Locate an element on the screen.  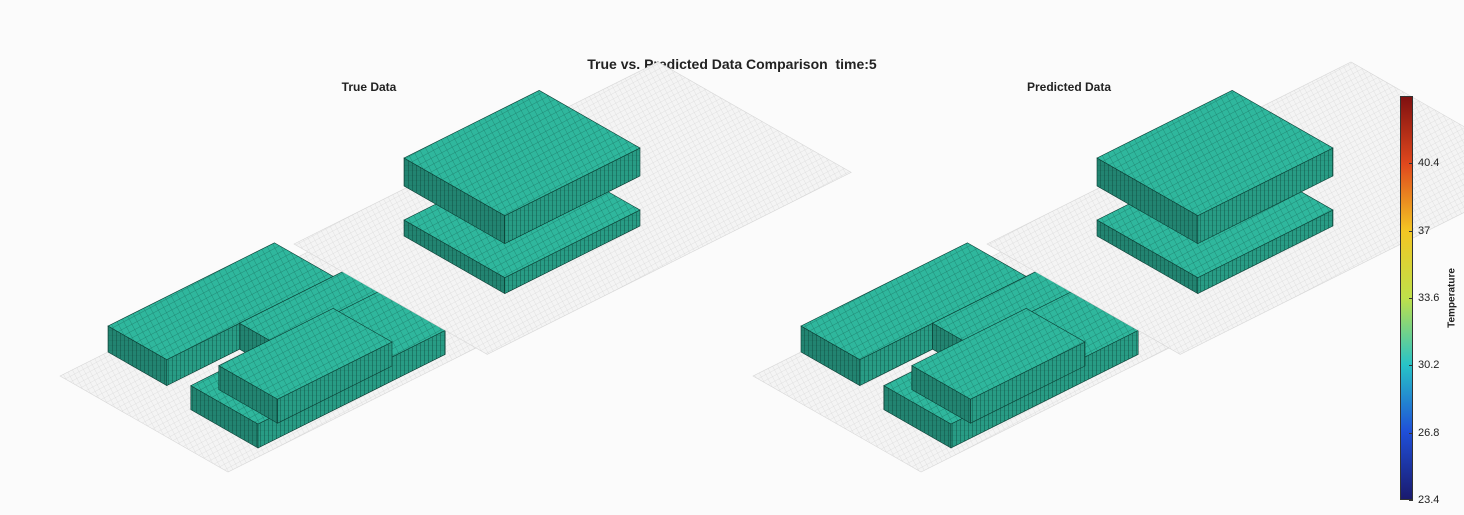
colorbar-tick-label: 30.2 is located at coordinates (1429, 365).